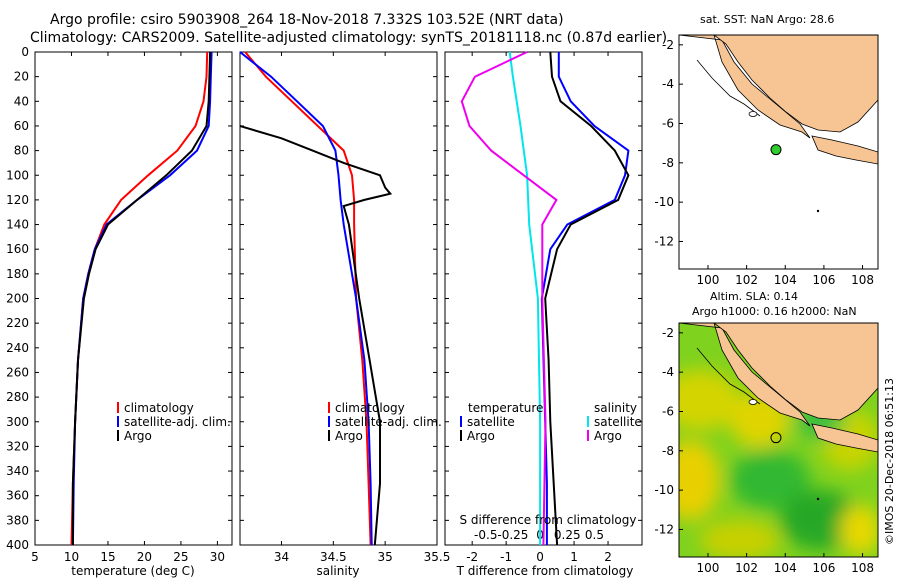 This screenshot has height=580, width=900. What do you see at coordinates (774, 311) in the screenshot?
I see `sla-map-title-line2: Argo h1000: 0.16 h2000: NaN` at bounding box center [774, 311].